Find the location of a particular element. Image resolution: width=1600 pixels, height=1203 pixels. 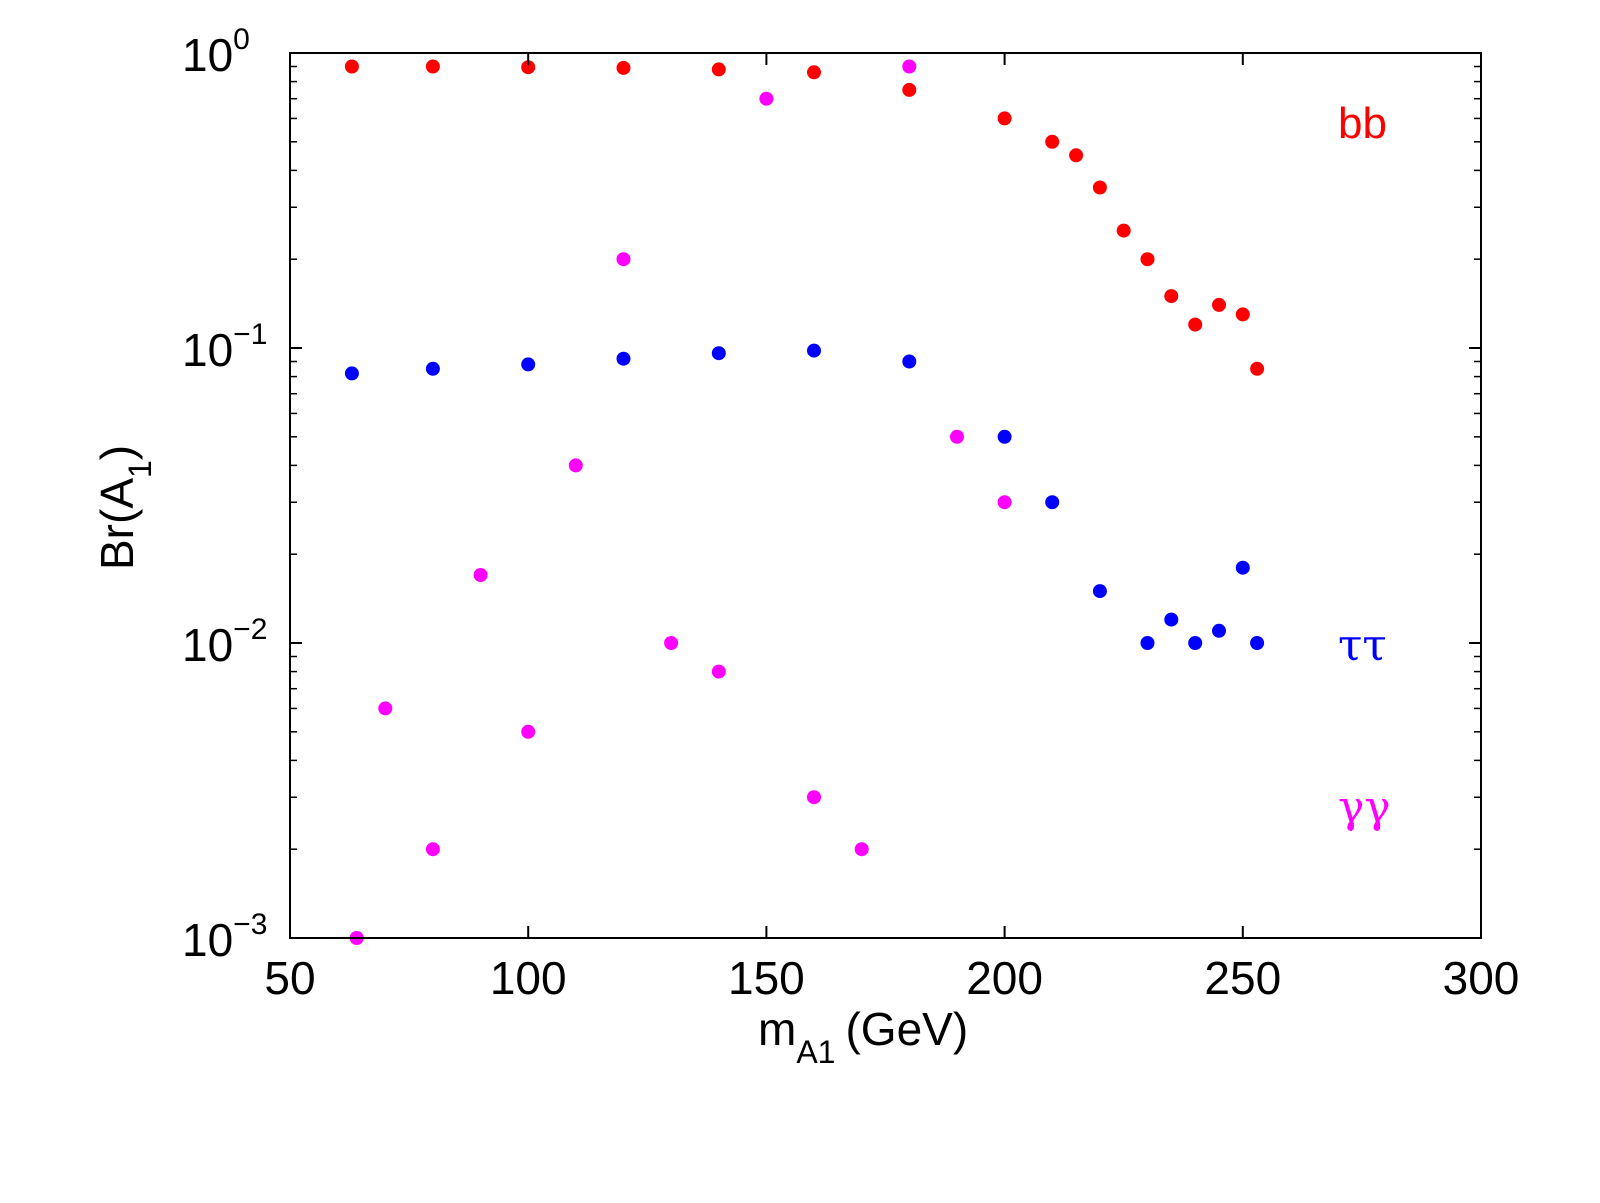

y-tick-label: 10⁻¹ is located at coordinates (224, 347).